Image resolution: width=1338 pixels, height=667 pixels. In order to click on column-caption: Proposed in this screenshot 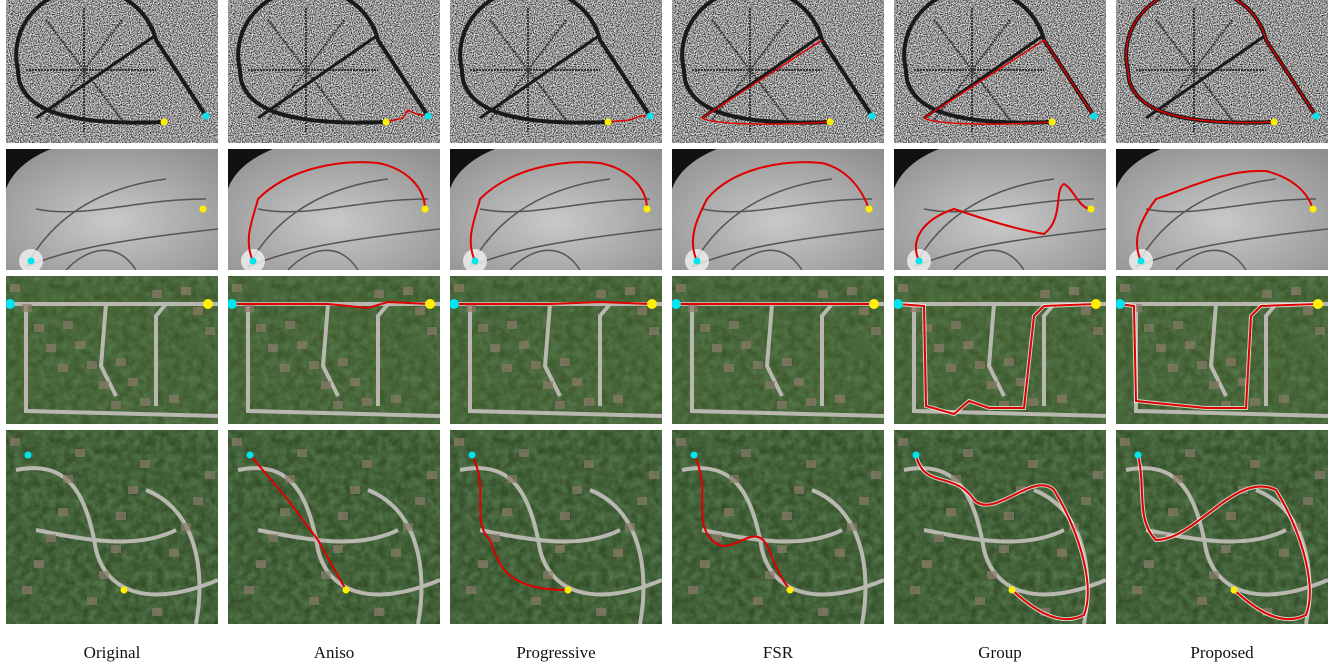, I will do `click(1222, 652)`.